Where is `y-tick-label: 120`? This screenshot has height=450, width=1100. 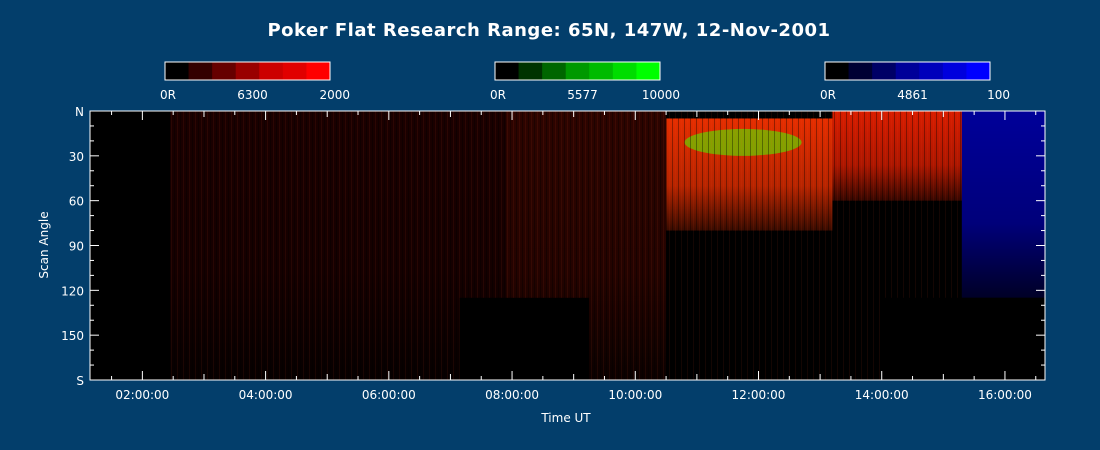 y-tick-label: 120 is located at coordinates (72, 291).